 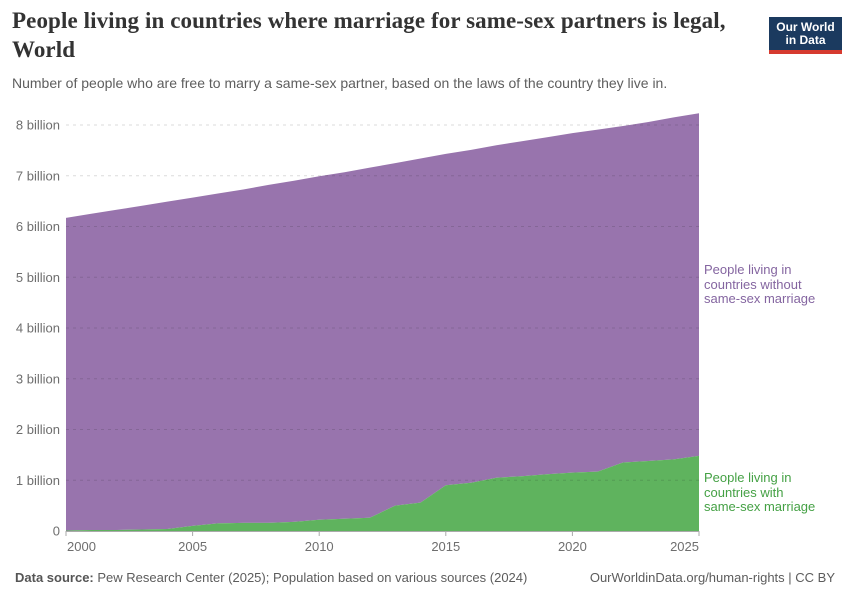 What do you see at coordinates (382, 493) in the screenshot?
I see `area-with-same-sex-marriage` at bounding box center [382, 493].